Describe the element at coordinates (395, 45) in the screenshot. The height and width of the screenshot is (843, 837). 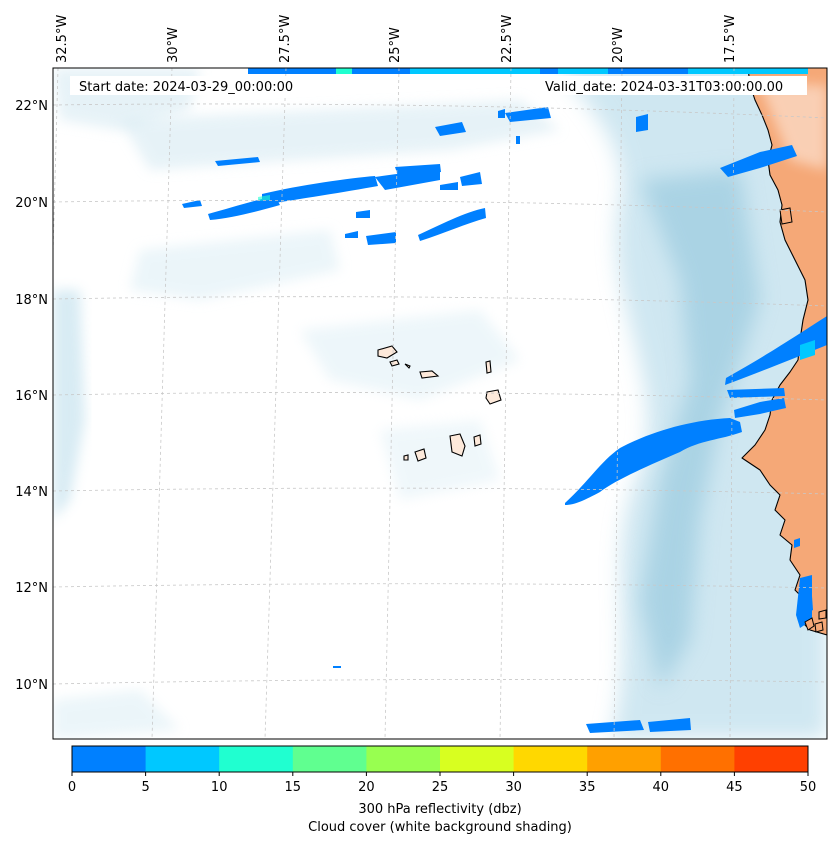
I see `lon-label-25w: 25°W` at that location.